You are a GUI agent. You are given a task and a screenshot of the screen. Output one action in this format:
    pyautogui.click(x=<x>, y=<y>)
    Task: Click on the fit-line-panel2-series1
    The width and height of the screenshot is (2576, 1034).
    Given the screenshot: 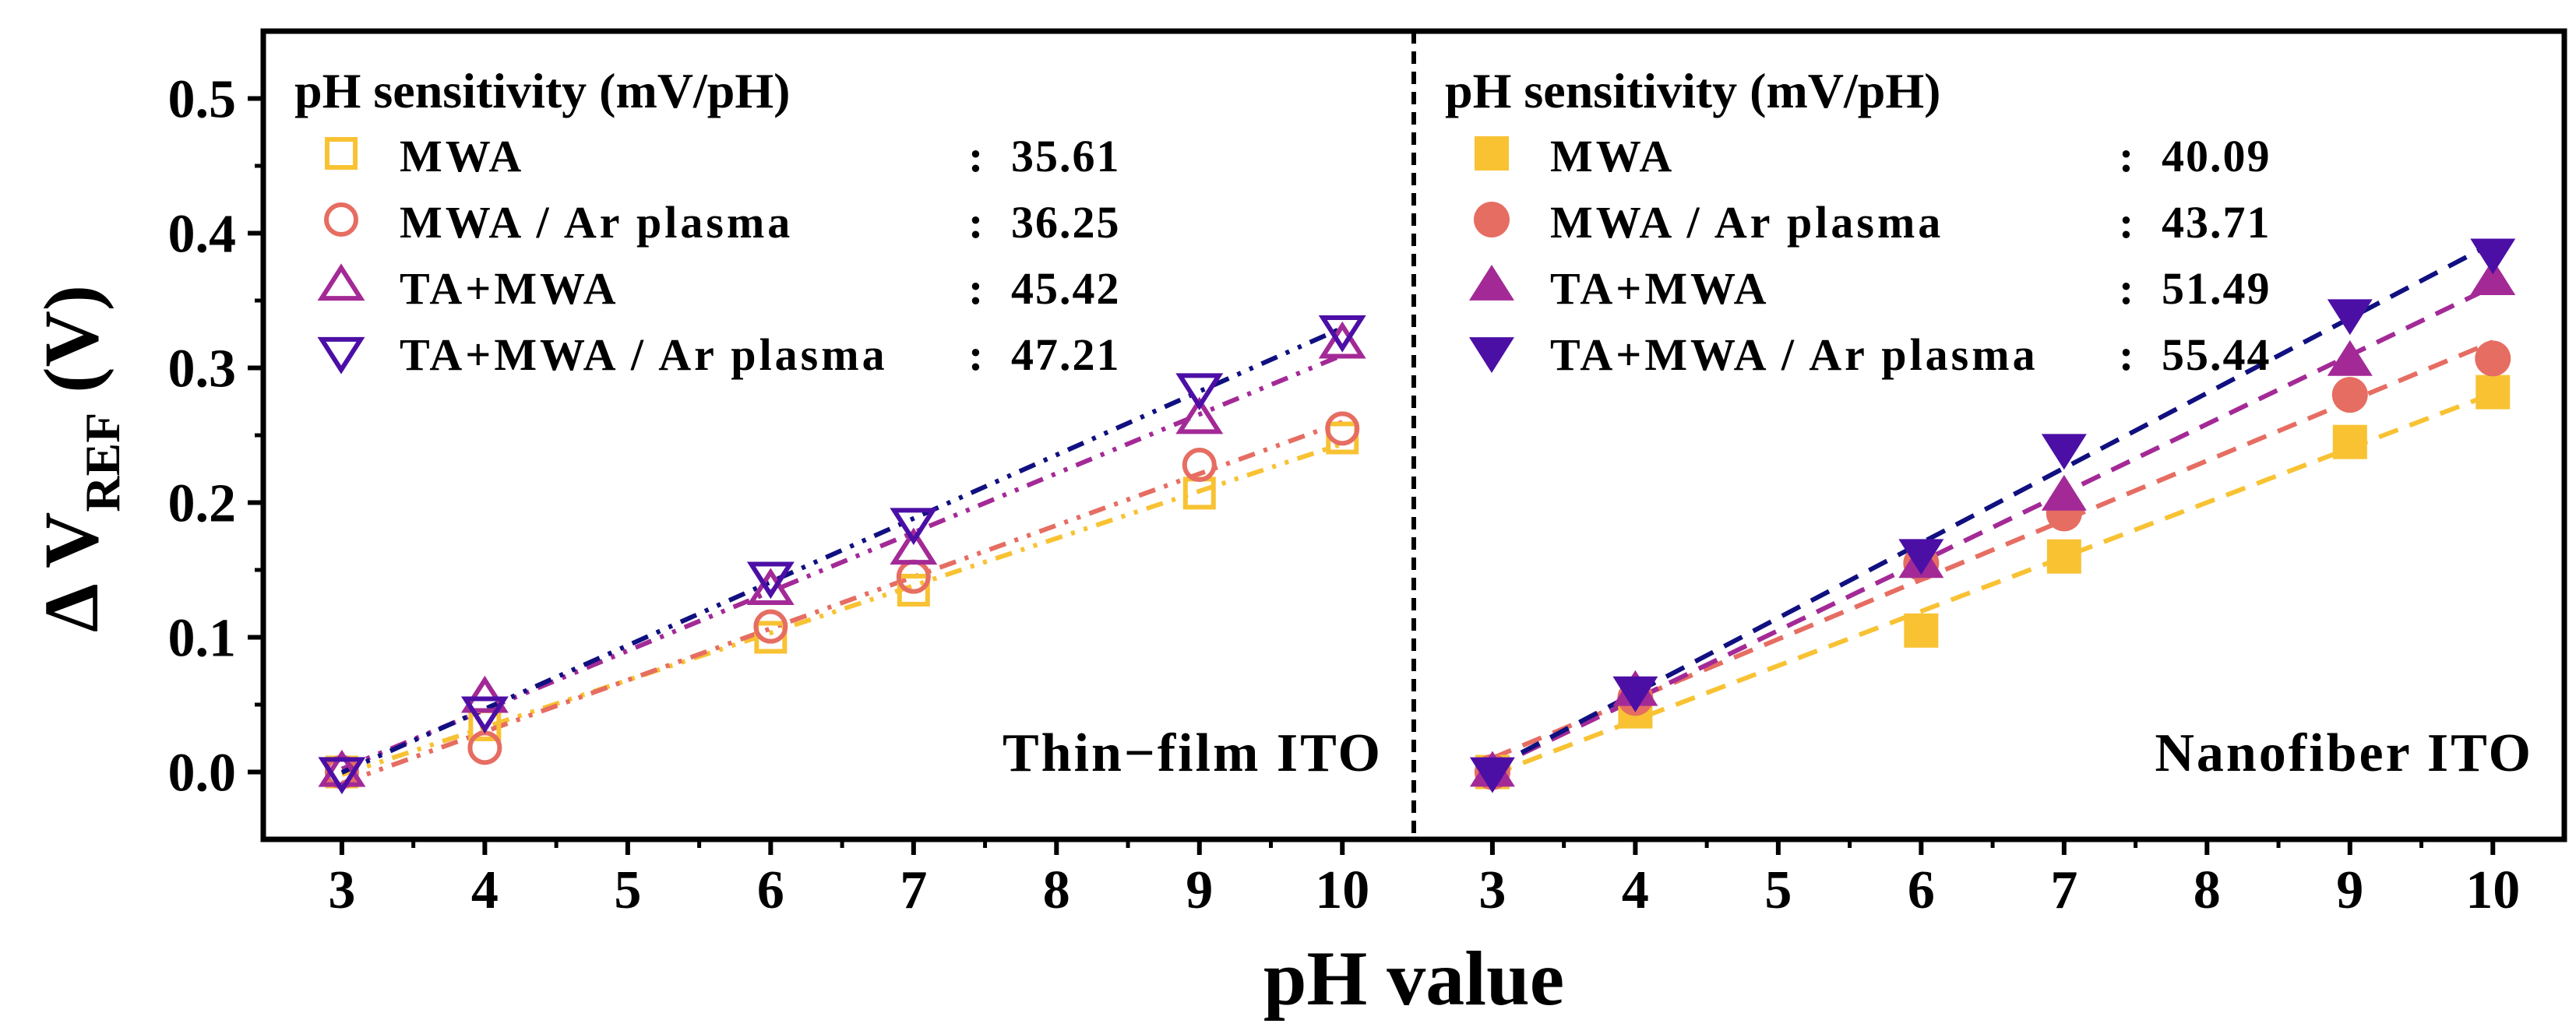 What is the action you would take?
    pyautogui.click(x=1992, y=584)
    